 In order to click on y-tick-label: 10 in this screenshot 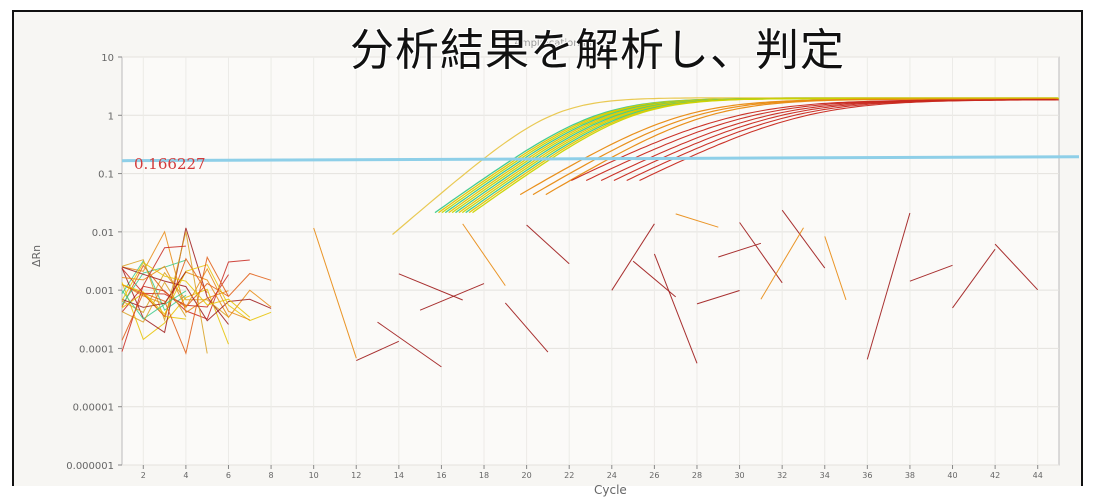, I will do `click(107, 58)`.